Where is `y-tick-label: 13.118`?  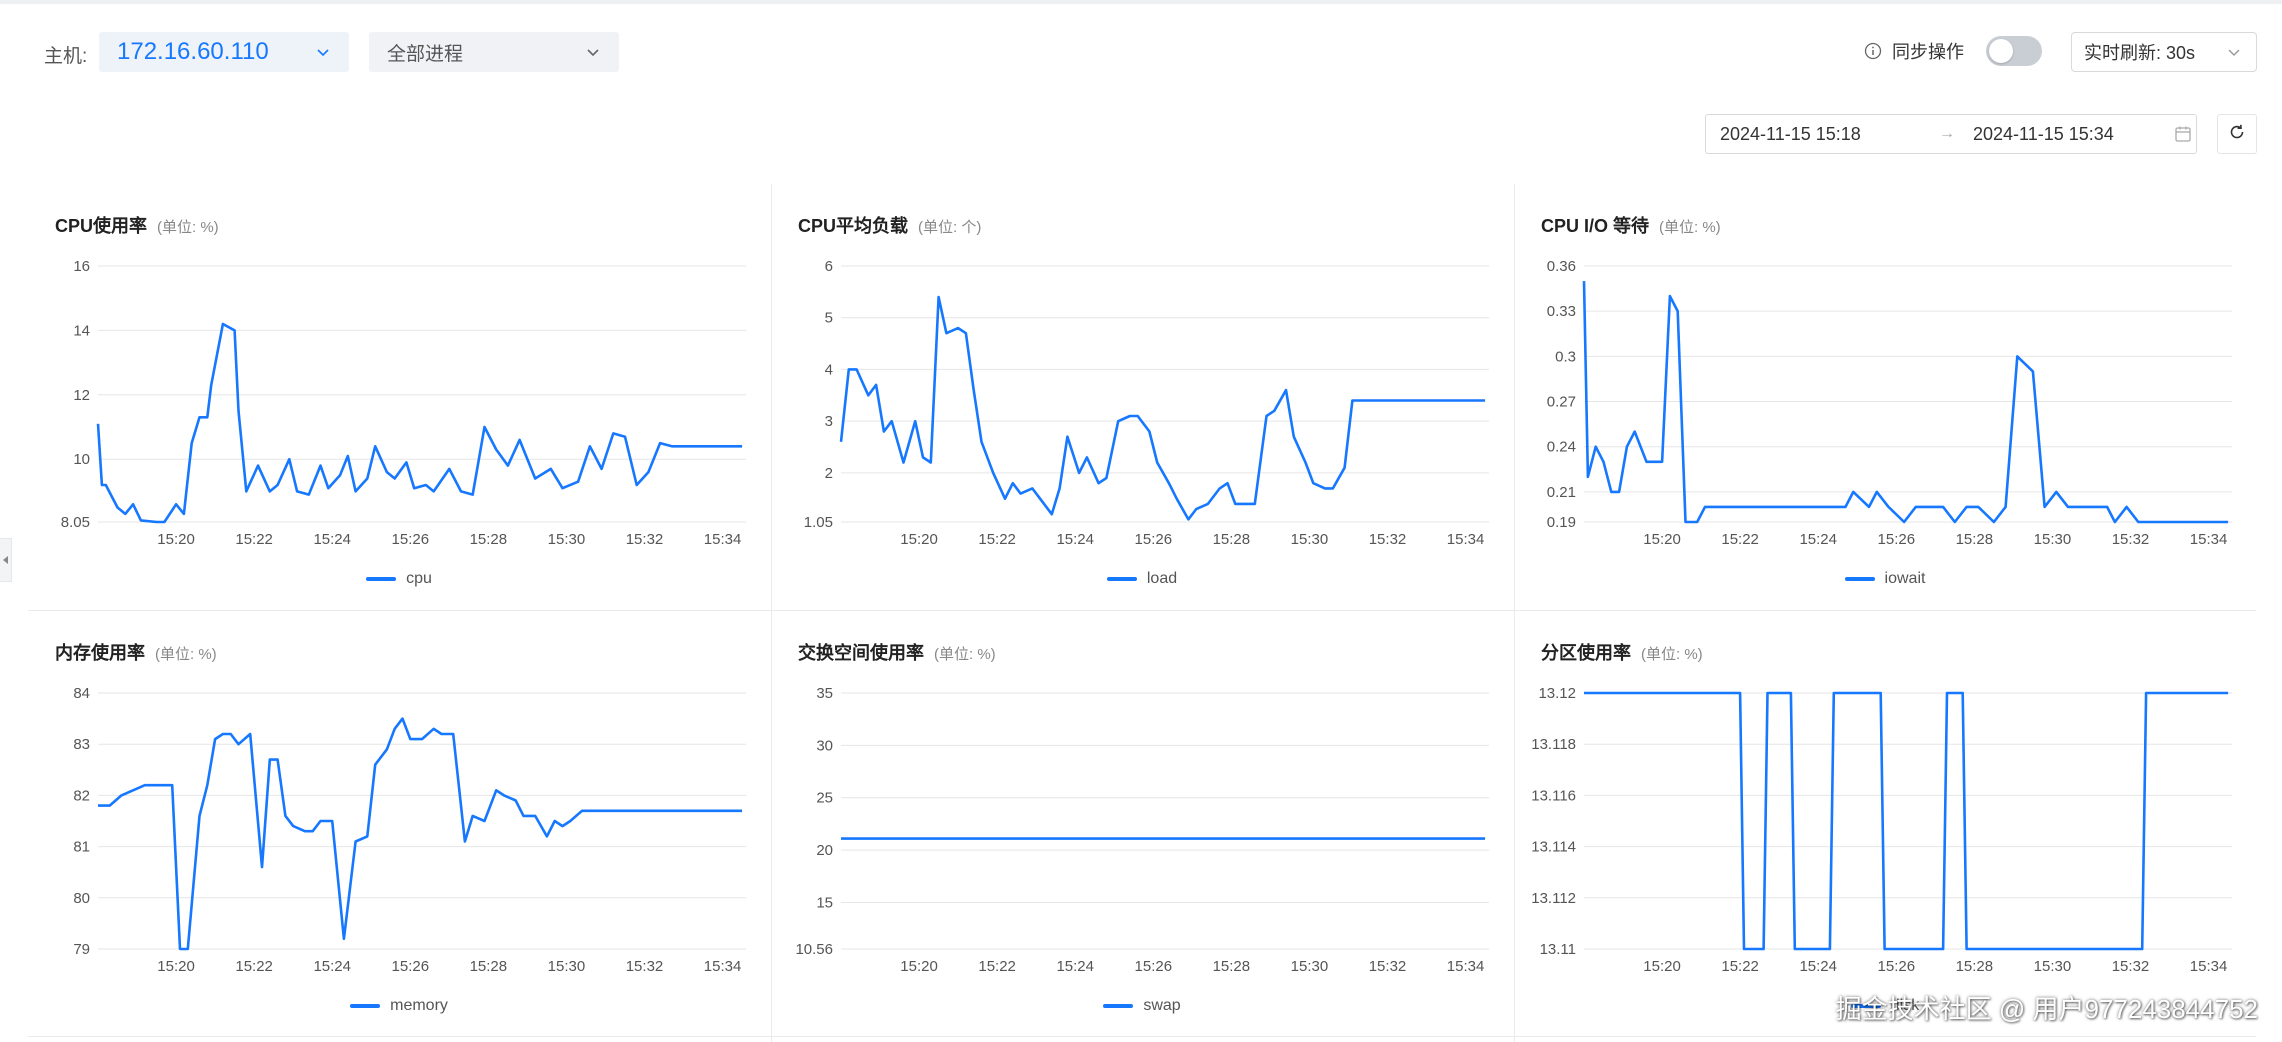 y-tick-label: 13.118 is located at coordinates (1553, 744).